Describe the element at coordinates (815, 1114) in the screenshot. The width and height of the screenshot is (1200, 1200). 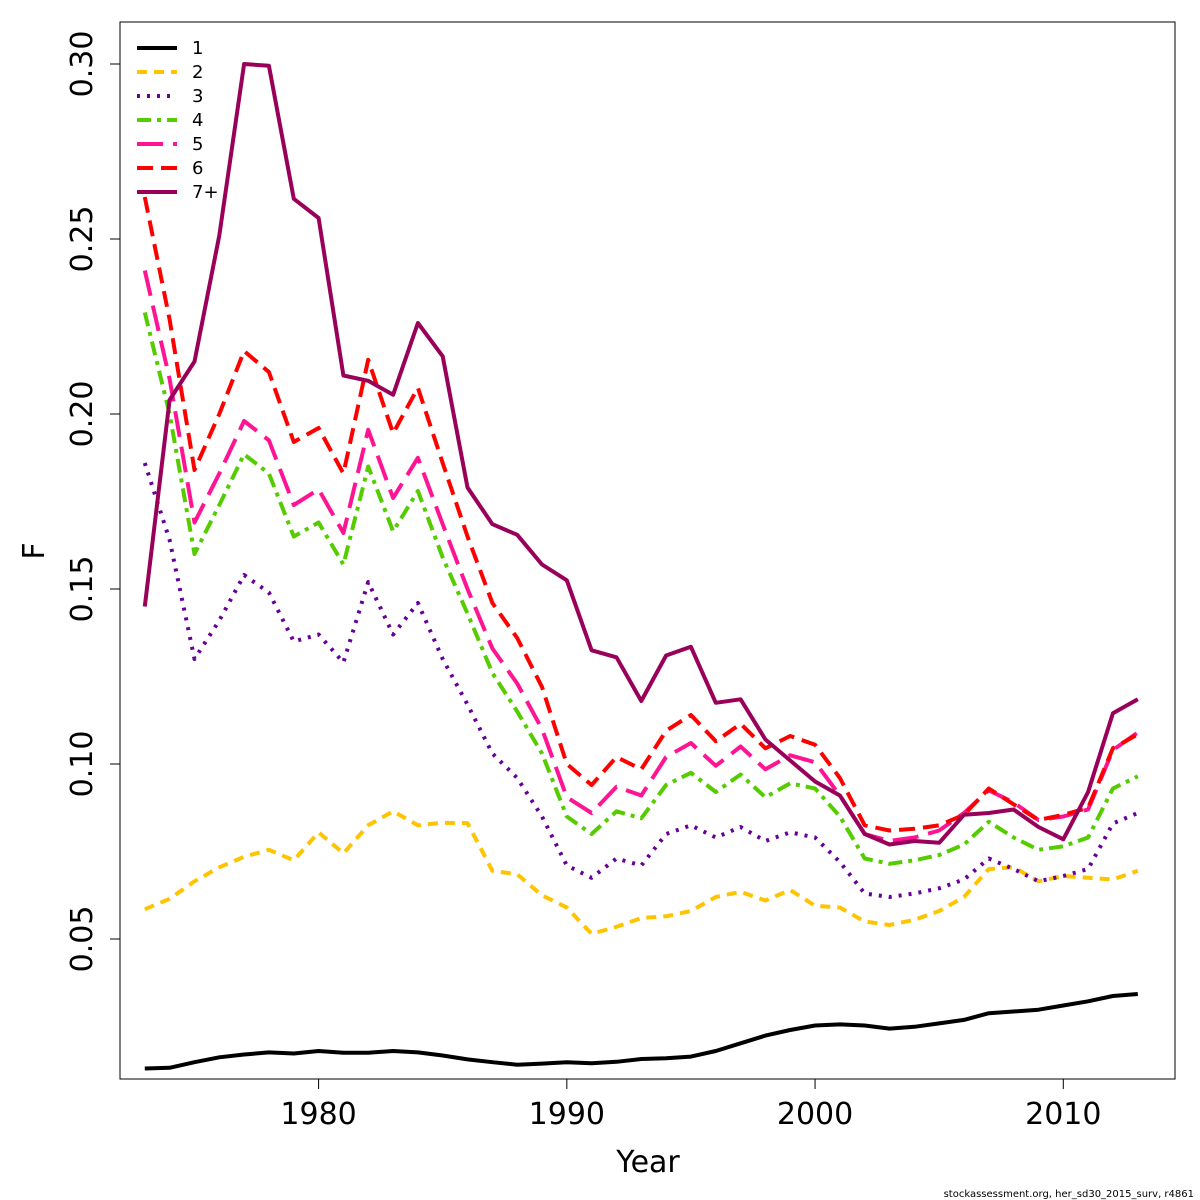
I see `x-tick-label: 2000` at that location.